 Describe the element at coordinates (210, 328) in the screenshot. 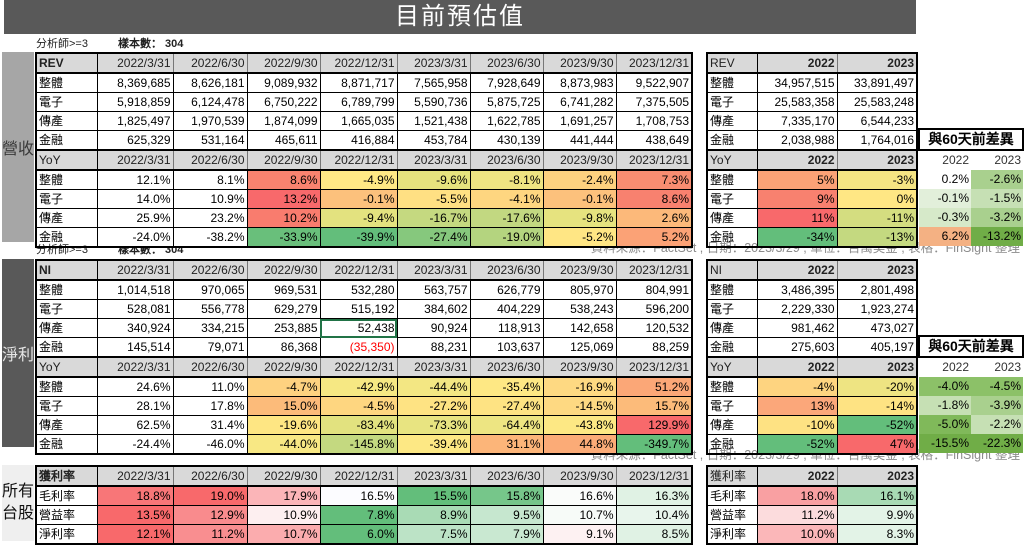

I see `data-cell: 334,215` at that location.